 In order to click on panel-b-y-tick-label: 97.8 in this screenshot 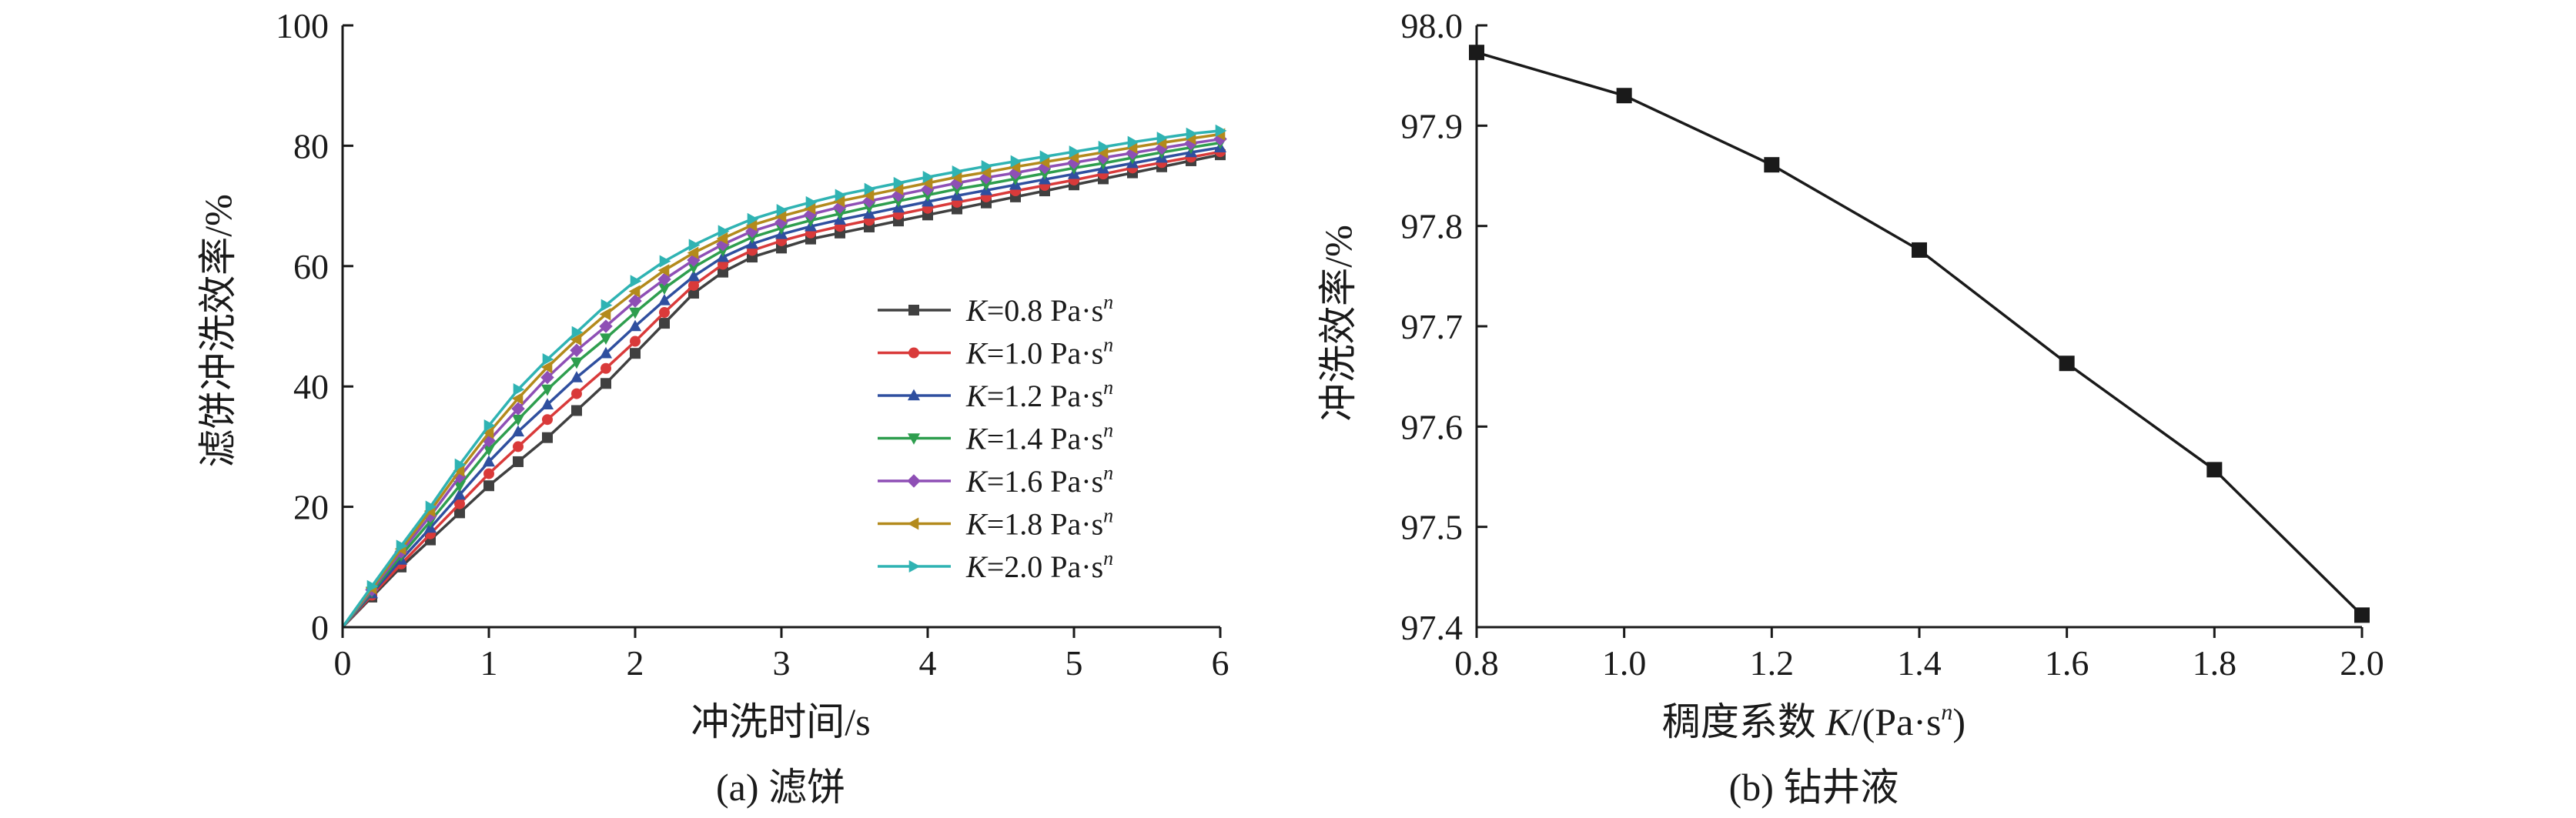, I will do `click(1432, 226)`.